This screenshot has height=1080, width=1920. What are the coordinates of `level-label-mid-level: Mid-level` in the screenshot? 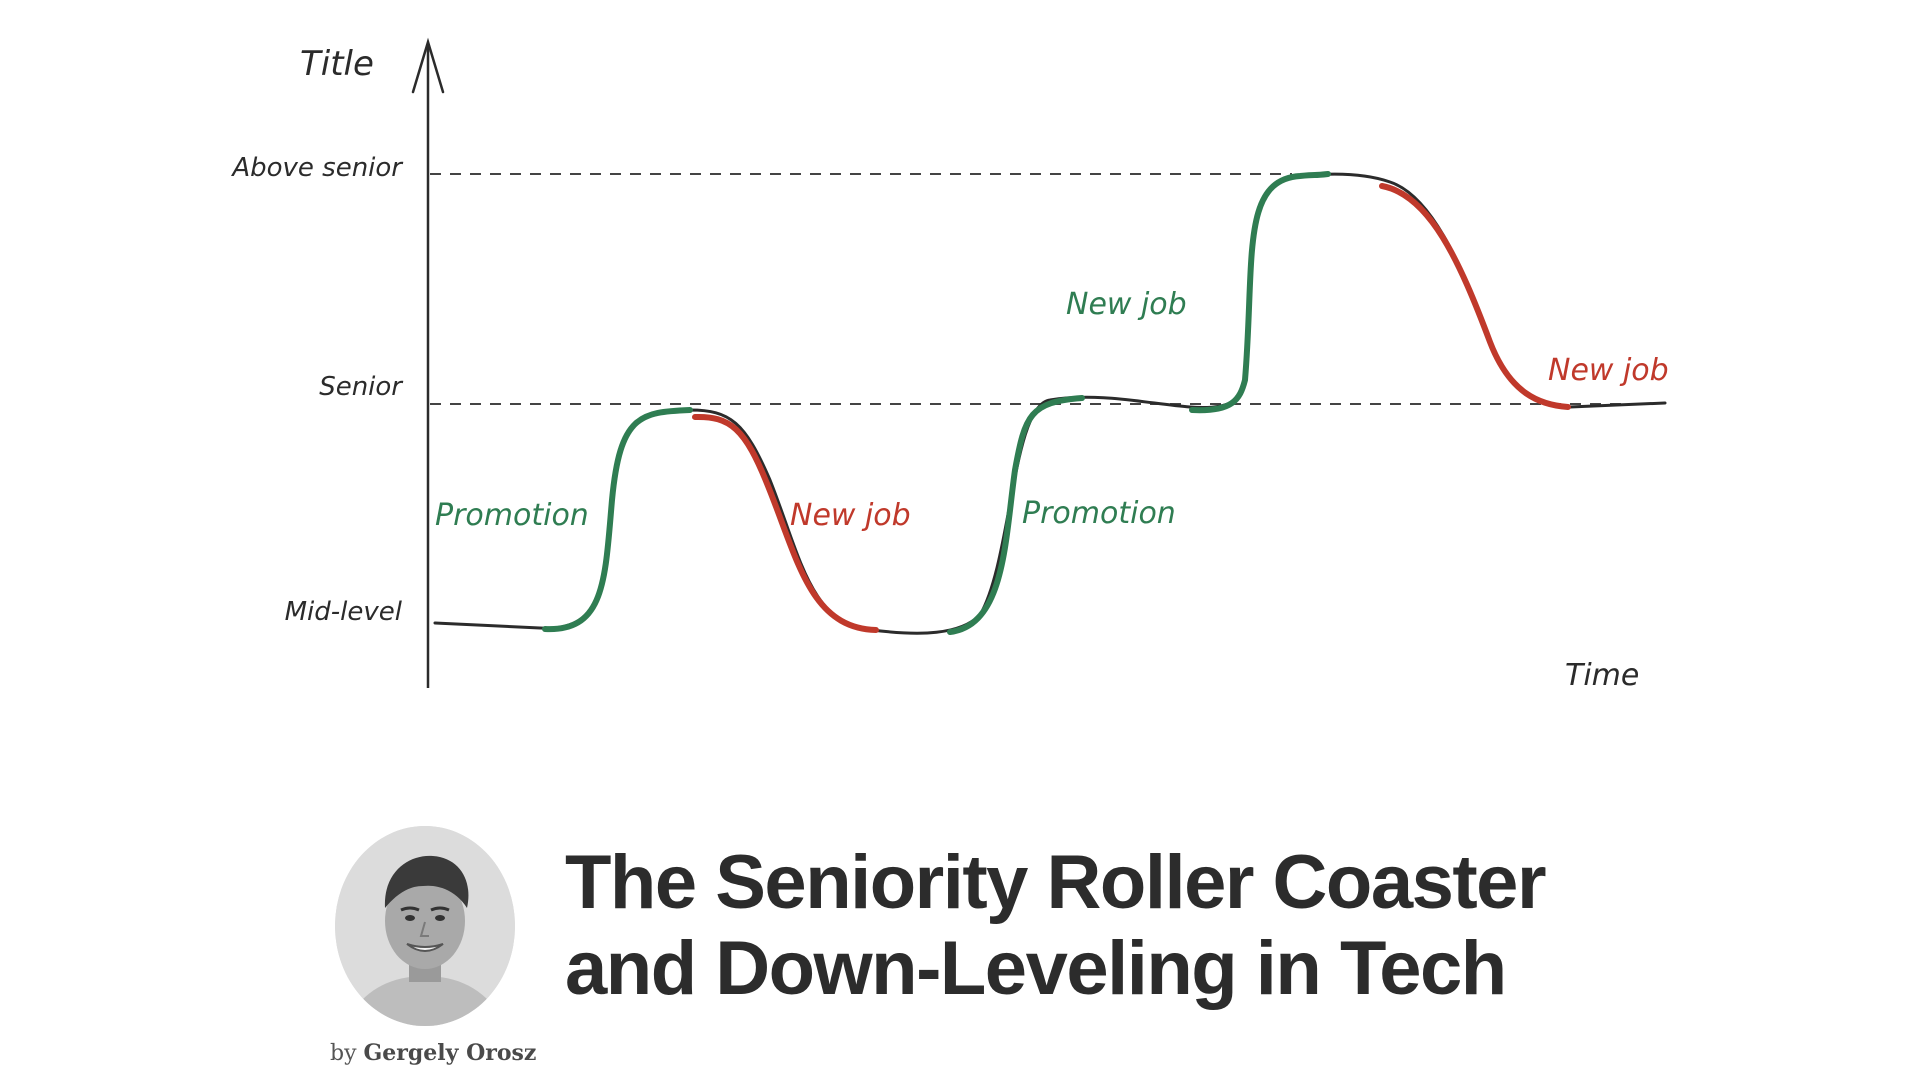 It's located at (344, 612).